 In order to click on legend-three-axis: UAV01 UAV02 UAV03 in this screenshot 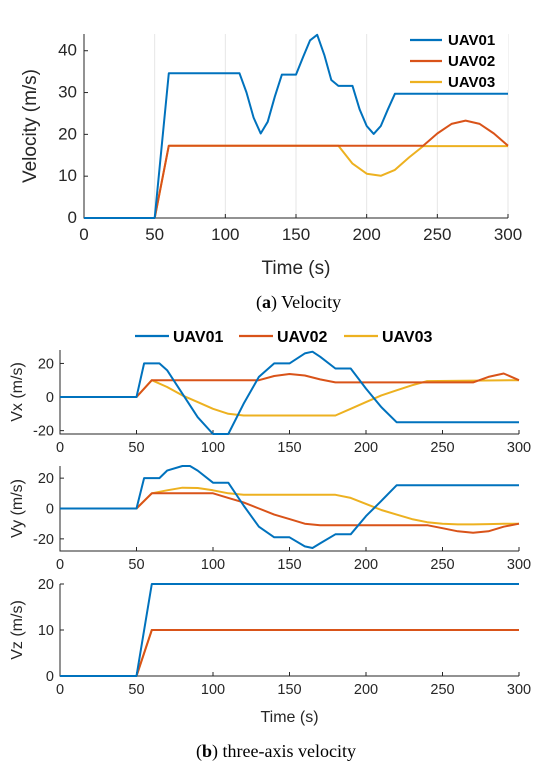, I will do `click(283, 337)`.